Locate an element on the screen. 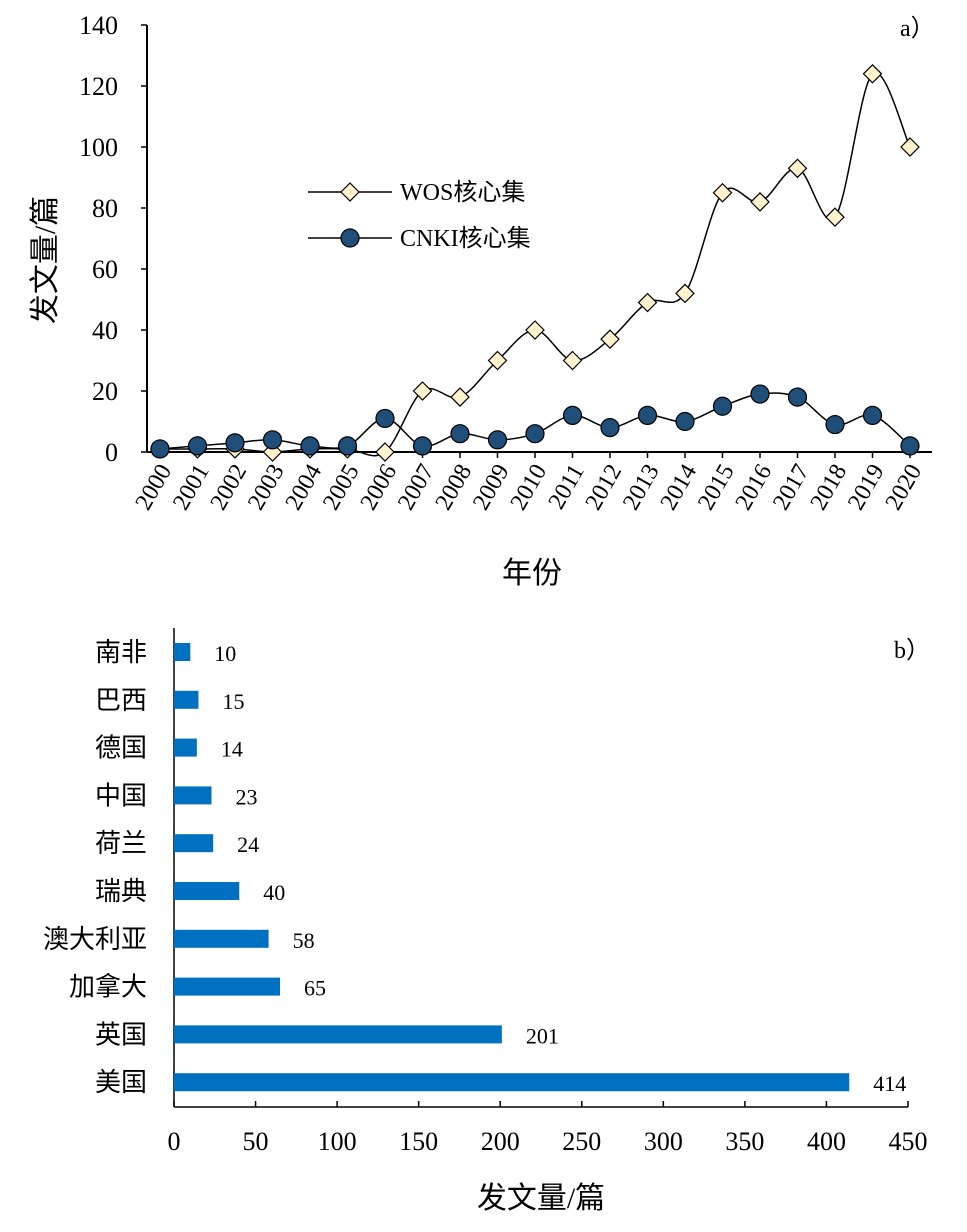 This screenshot has height=1232, width=967. chart-b-category-label: 荷兰 is located at coordinates (121, 843).